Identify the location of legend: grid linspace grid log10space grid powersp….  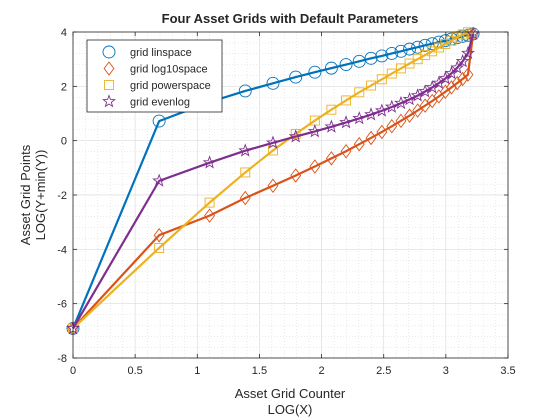
(154, 76).